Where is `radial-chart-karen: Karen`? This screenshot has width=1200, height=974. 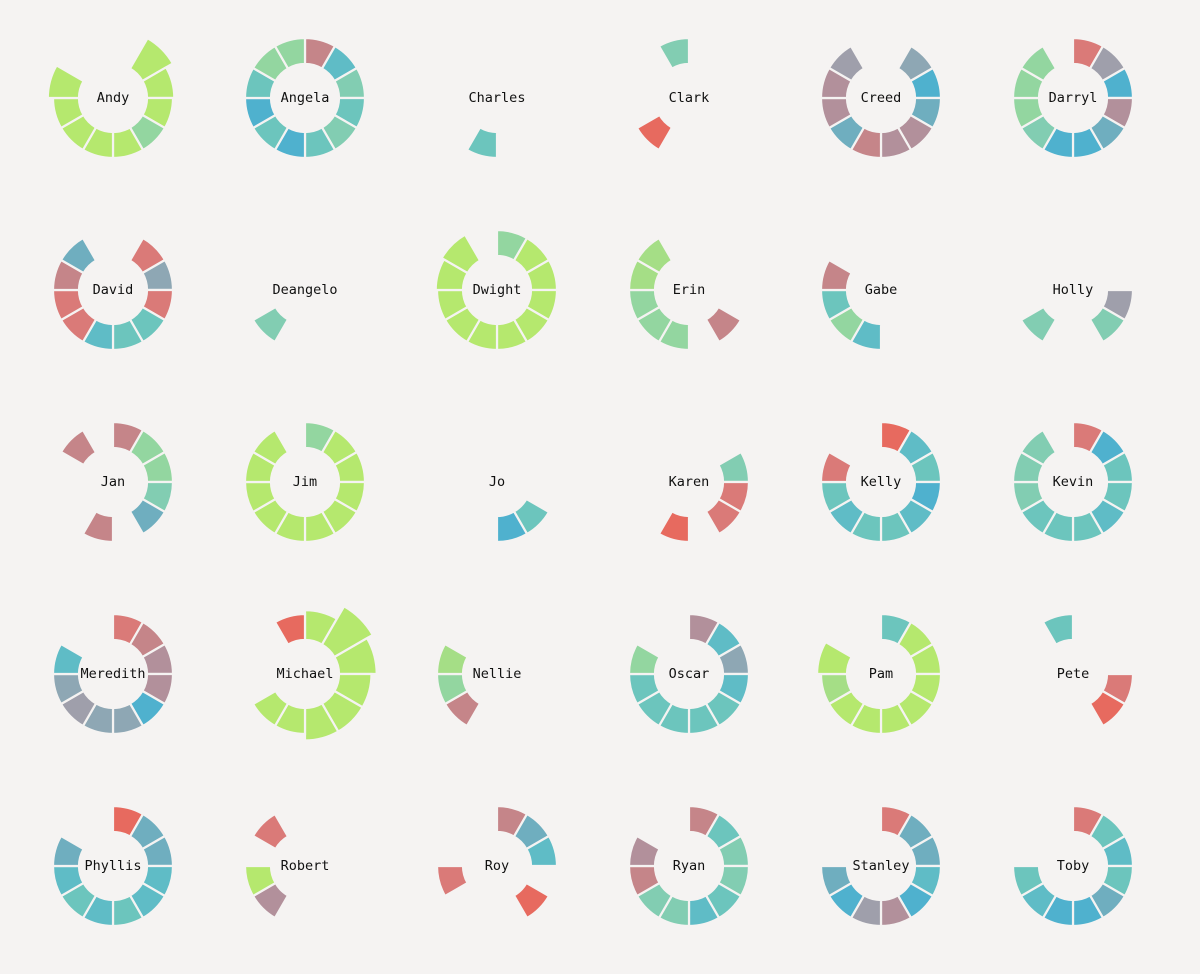
radial-chart-karen: Karen is located at coordinates (704, 497).